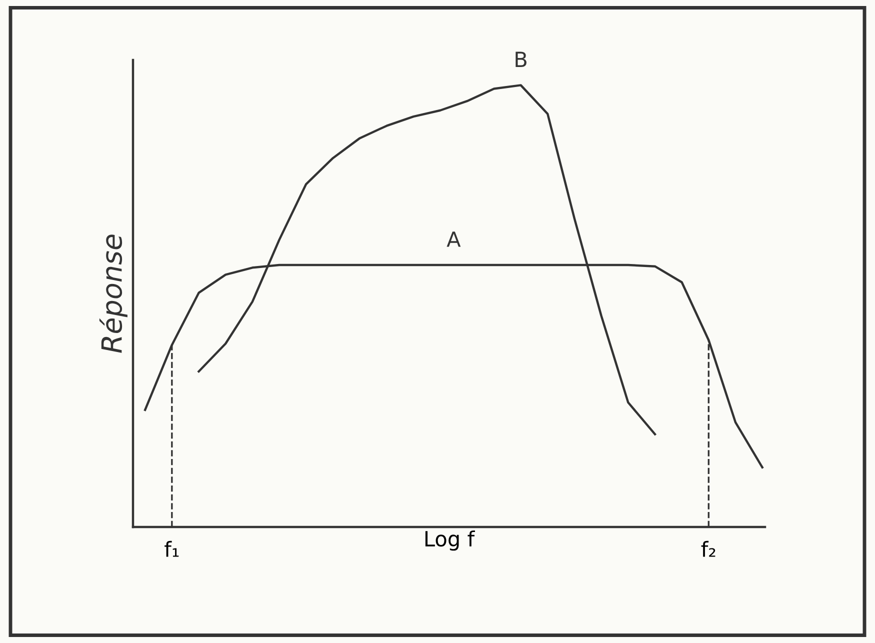  I want to click on series-label: B, so click(521, 59).